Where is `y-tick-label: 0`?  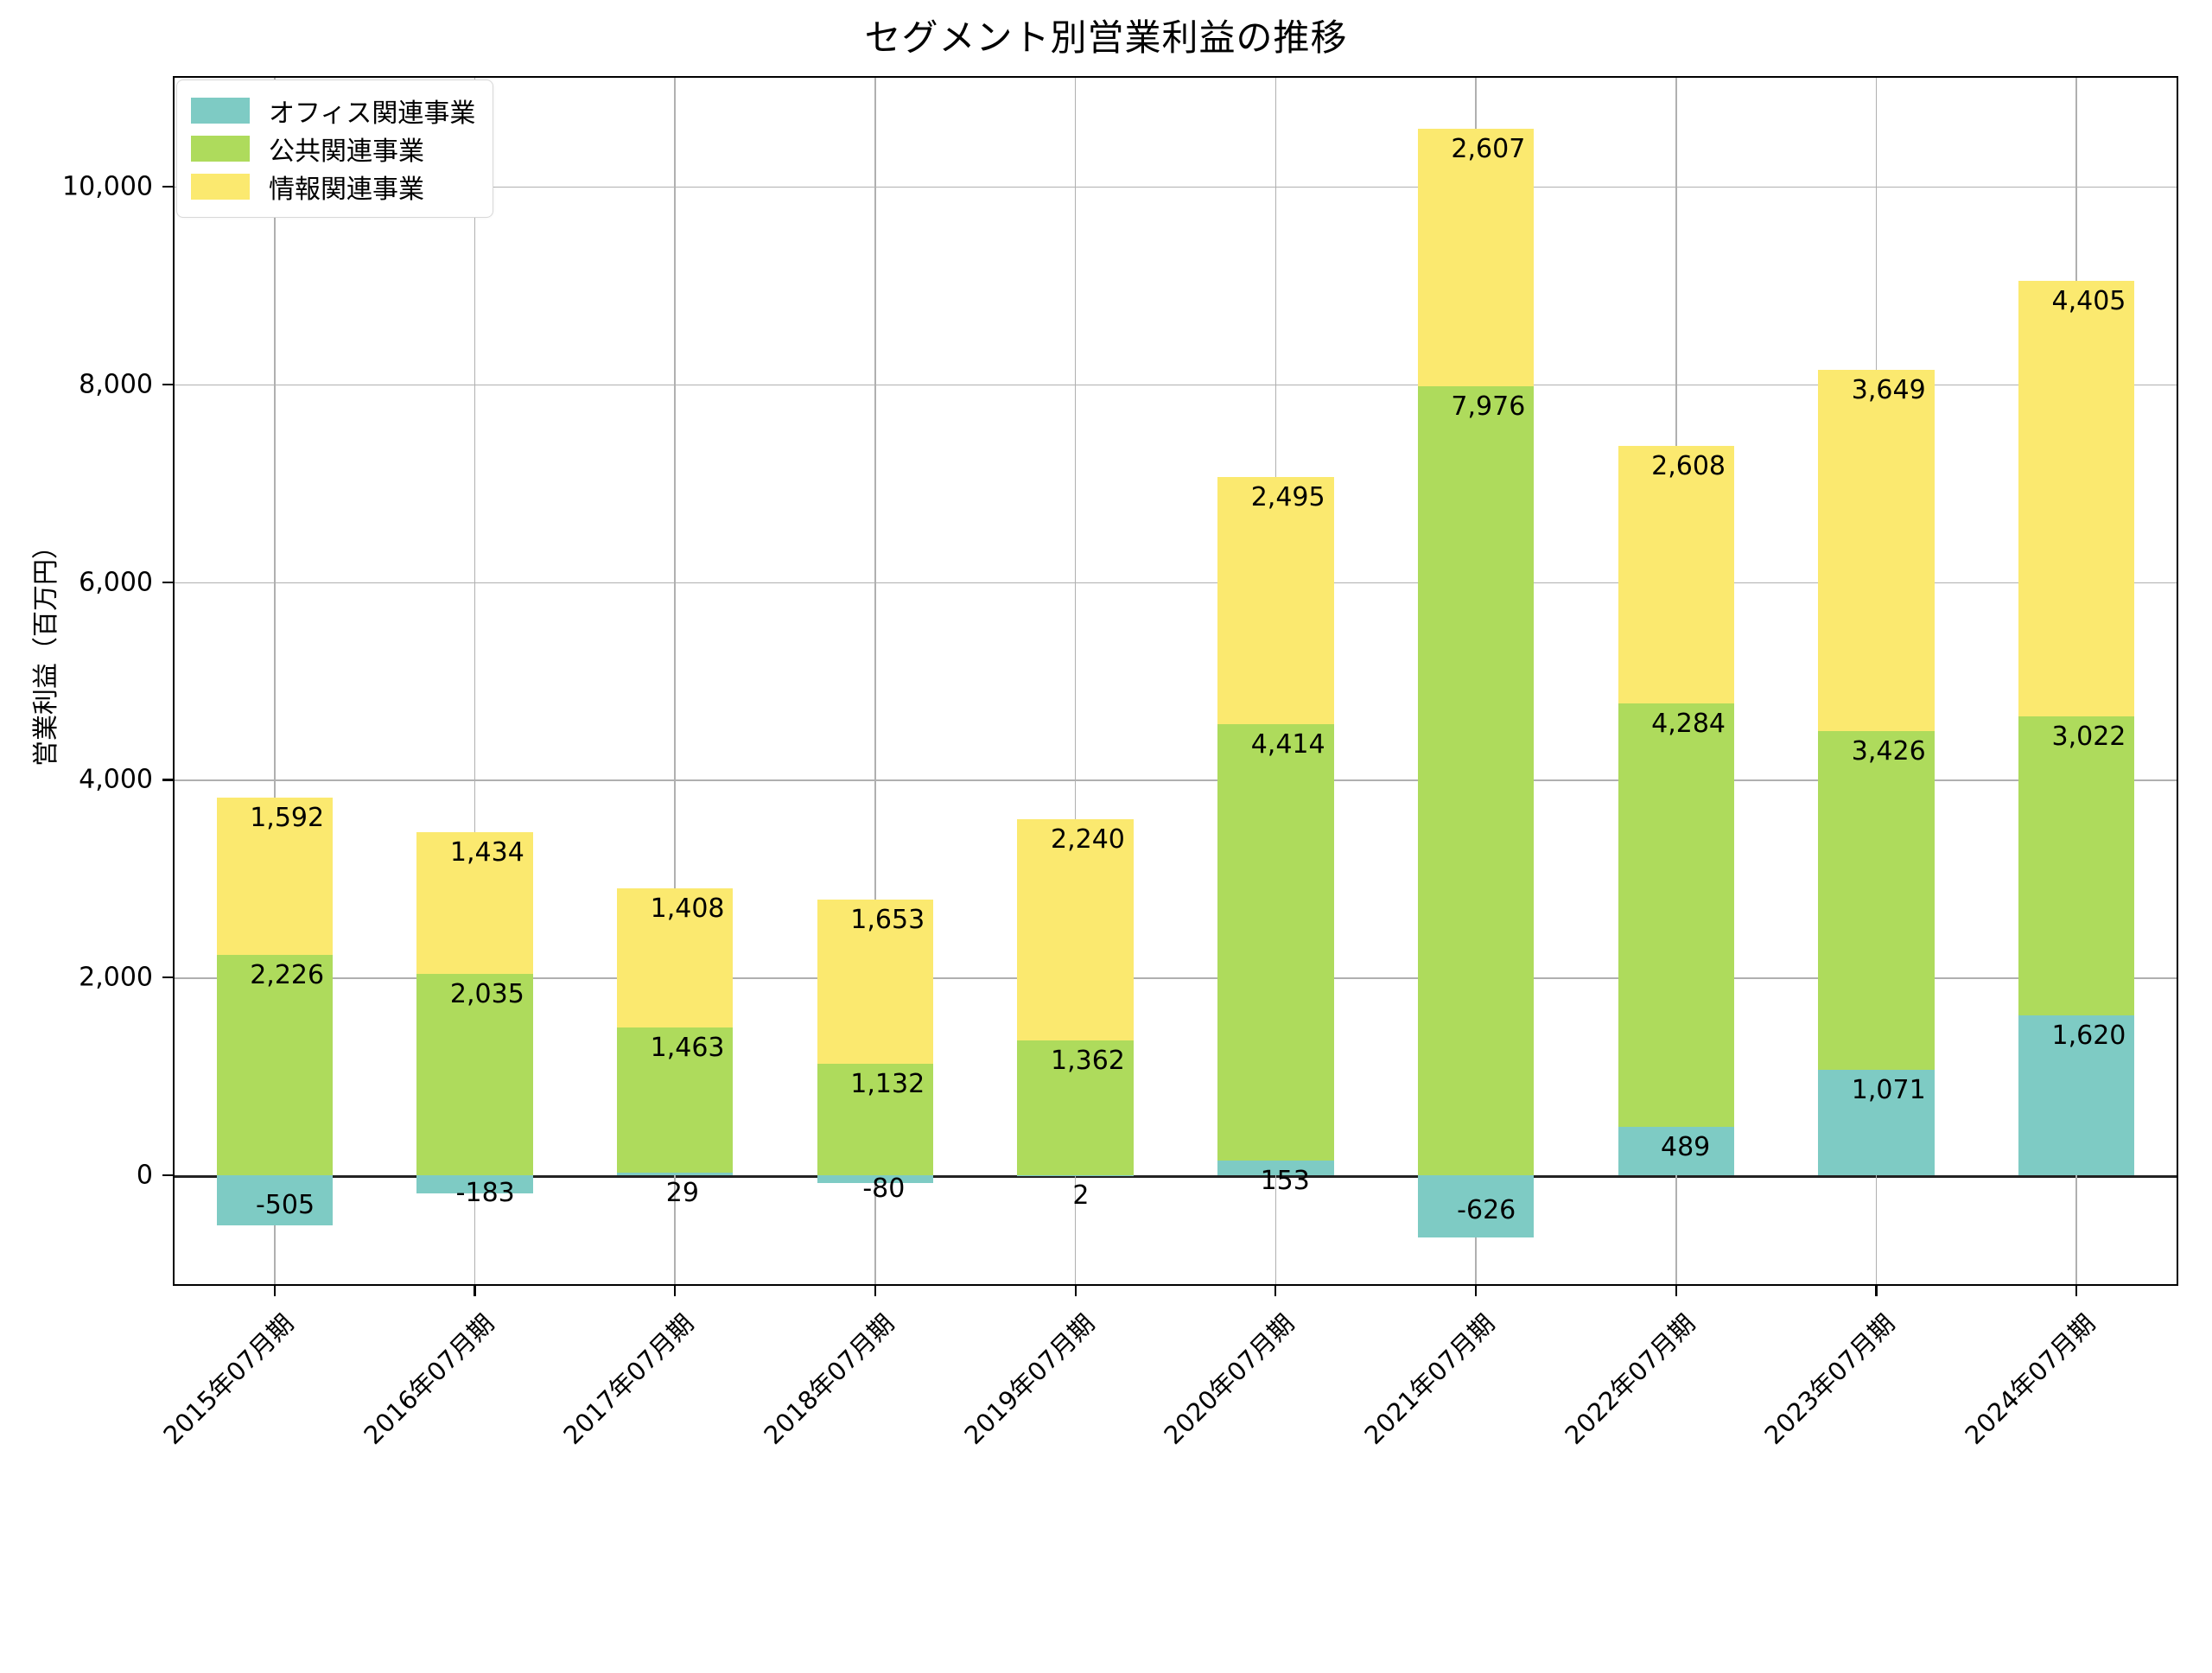 y-tick-label: 0 is located at coordinates (144, 1175).